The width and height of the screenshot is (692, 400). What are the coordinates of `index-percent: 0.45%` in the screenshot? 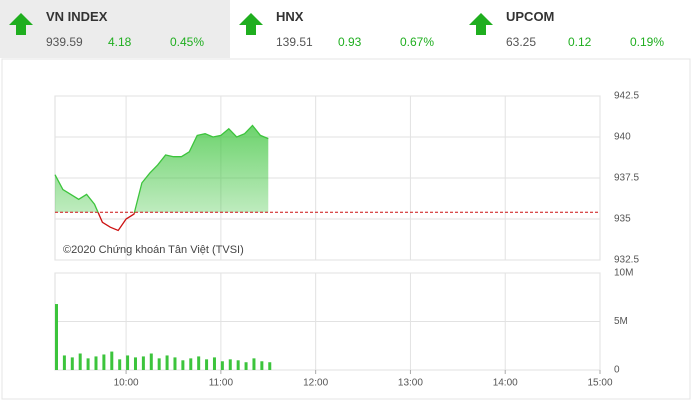 It's located at (187, 42).